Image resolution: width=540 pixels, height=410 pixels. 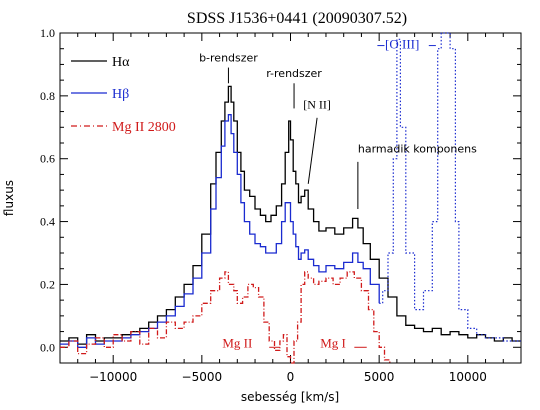 I want to click on x-tick-label: 5000, so click(x=379, y=377).